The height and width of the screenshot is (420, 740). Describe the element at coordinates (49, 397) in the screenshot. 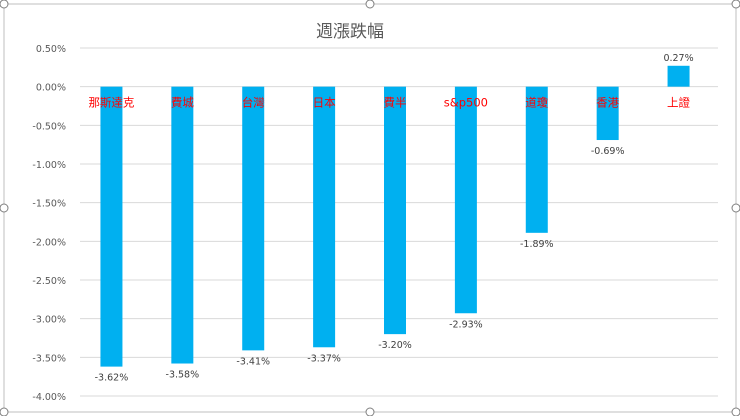

I see `y-tick-label: -4.00%` at that location.